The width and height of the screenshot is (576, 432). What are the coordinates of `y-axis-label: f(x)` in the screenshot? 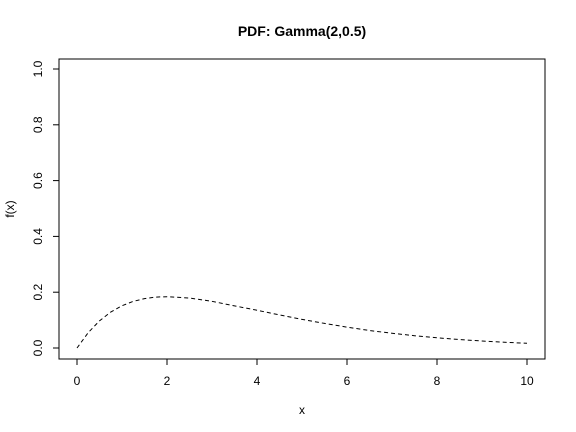 It's located at (10, 208).